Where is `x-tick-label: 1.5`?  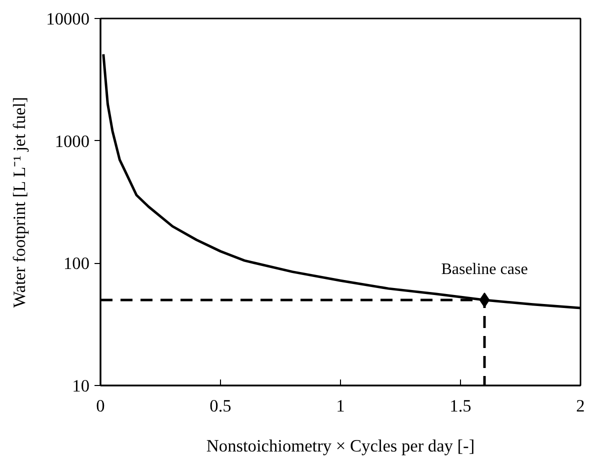
x-tick-label: 1.5 is located at coordinates (461, 406).